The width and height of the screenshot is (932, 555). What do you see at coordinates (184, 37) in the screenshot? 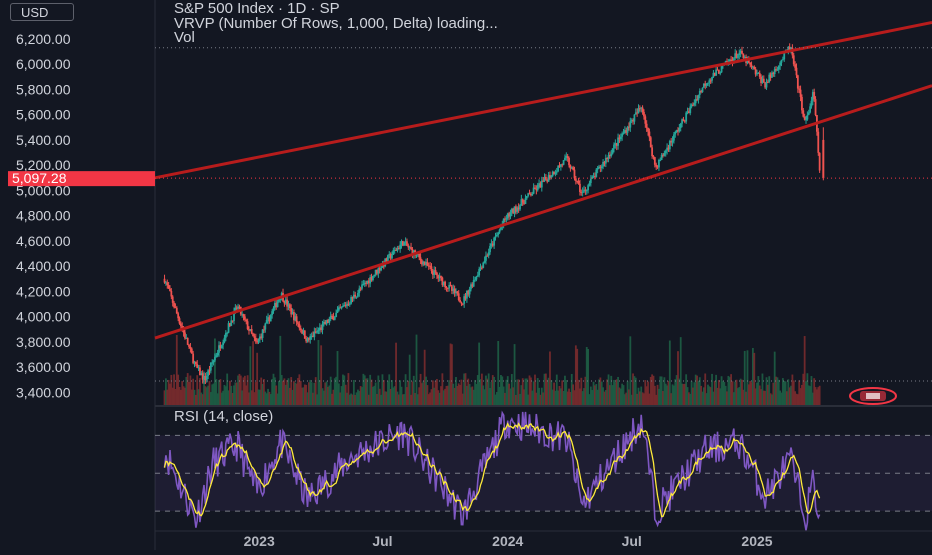
I see `volume-indicator-label: Vol` at bounding box center [184, 37].